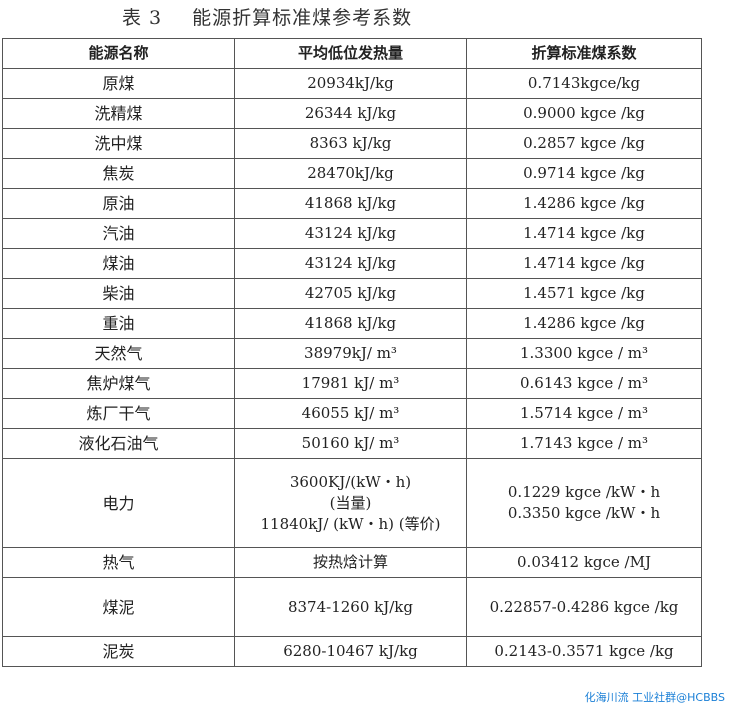  Describe the element at coordinates (118, 53) in the screenshot. I see `header-energy-name: 能源名称` at that location.